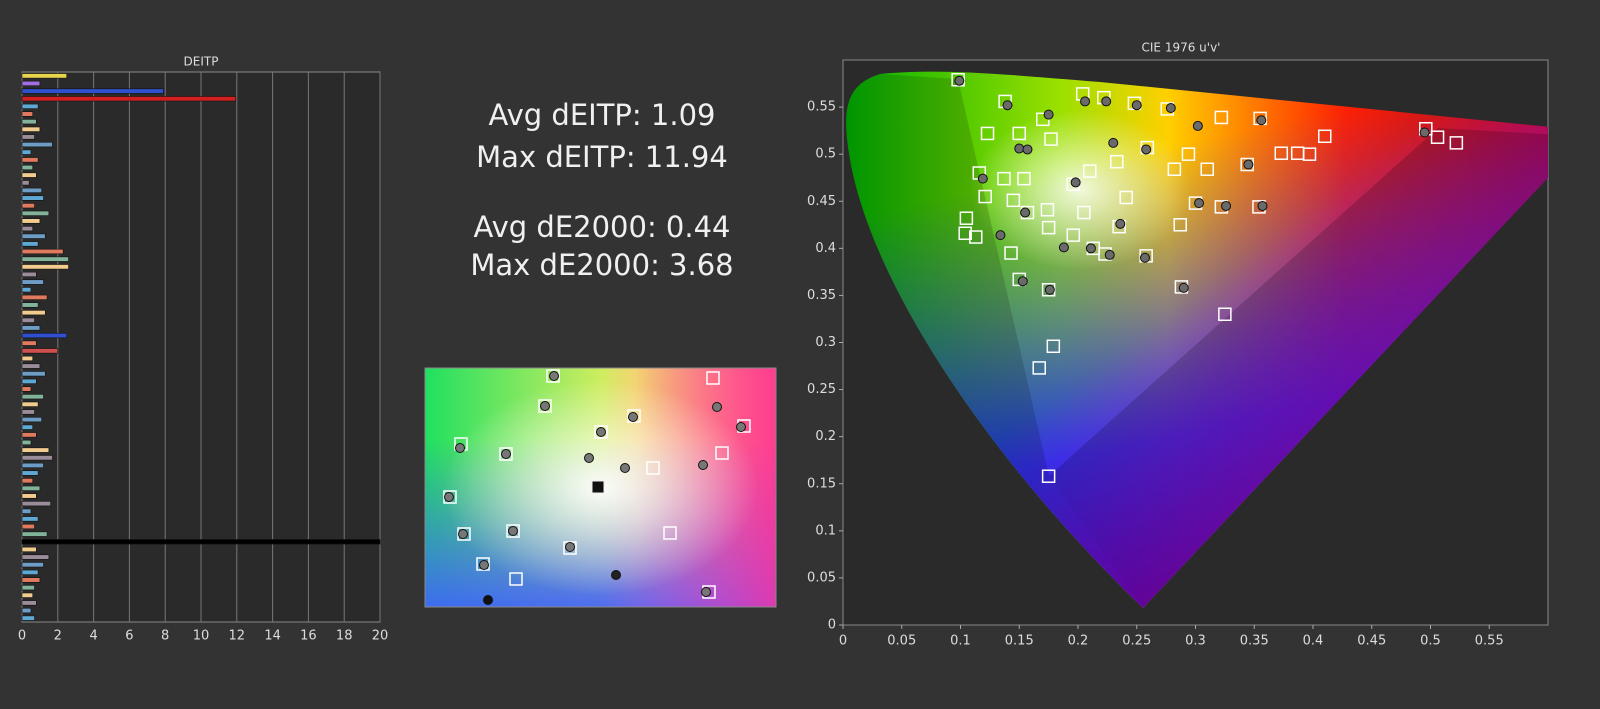  What do you see at coordinates (825, 530) in the screenshot?
I see `y-tick-label: 0.1` at bounding box center [825, 530].